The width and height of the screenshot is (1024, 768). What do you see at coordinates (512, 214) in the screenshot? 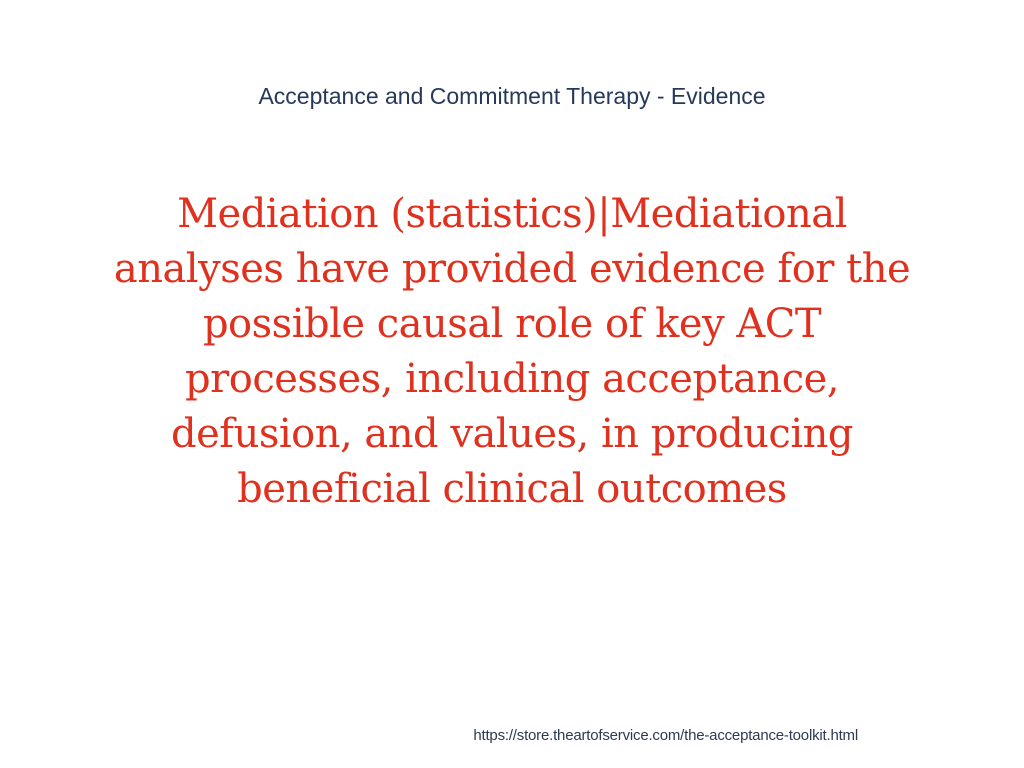
I see `body-line: Mediation (statistics)|Mediational` at bounding box center [512, 214].